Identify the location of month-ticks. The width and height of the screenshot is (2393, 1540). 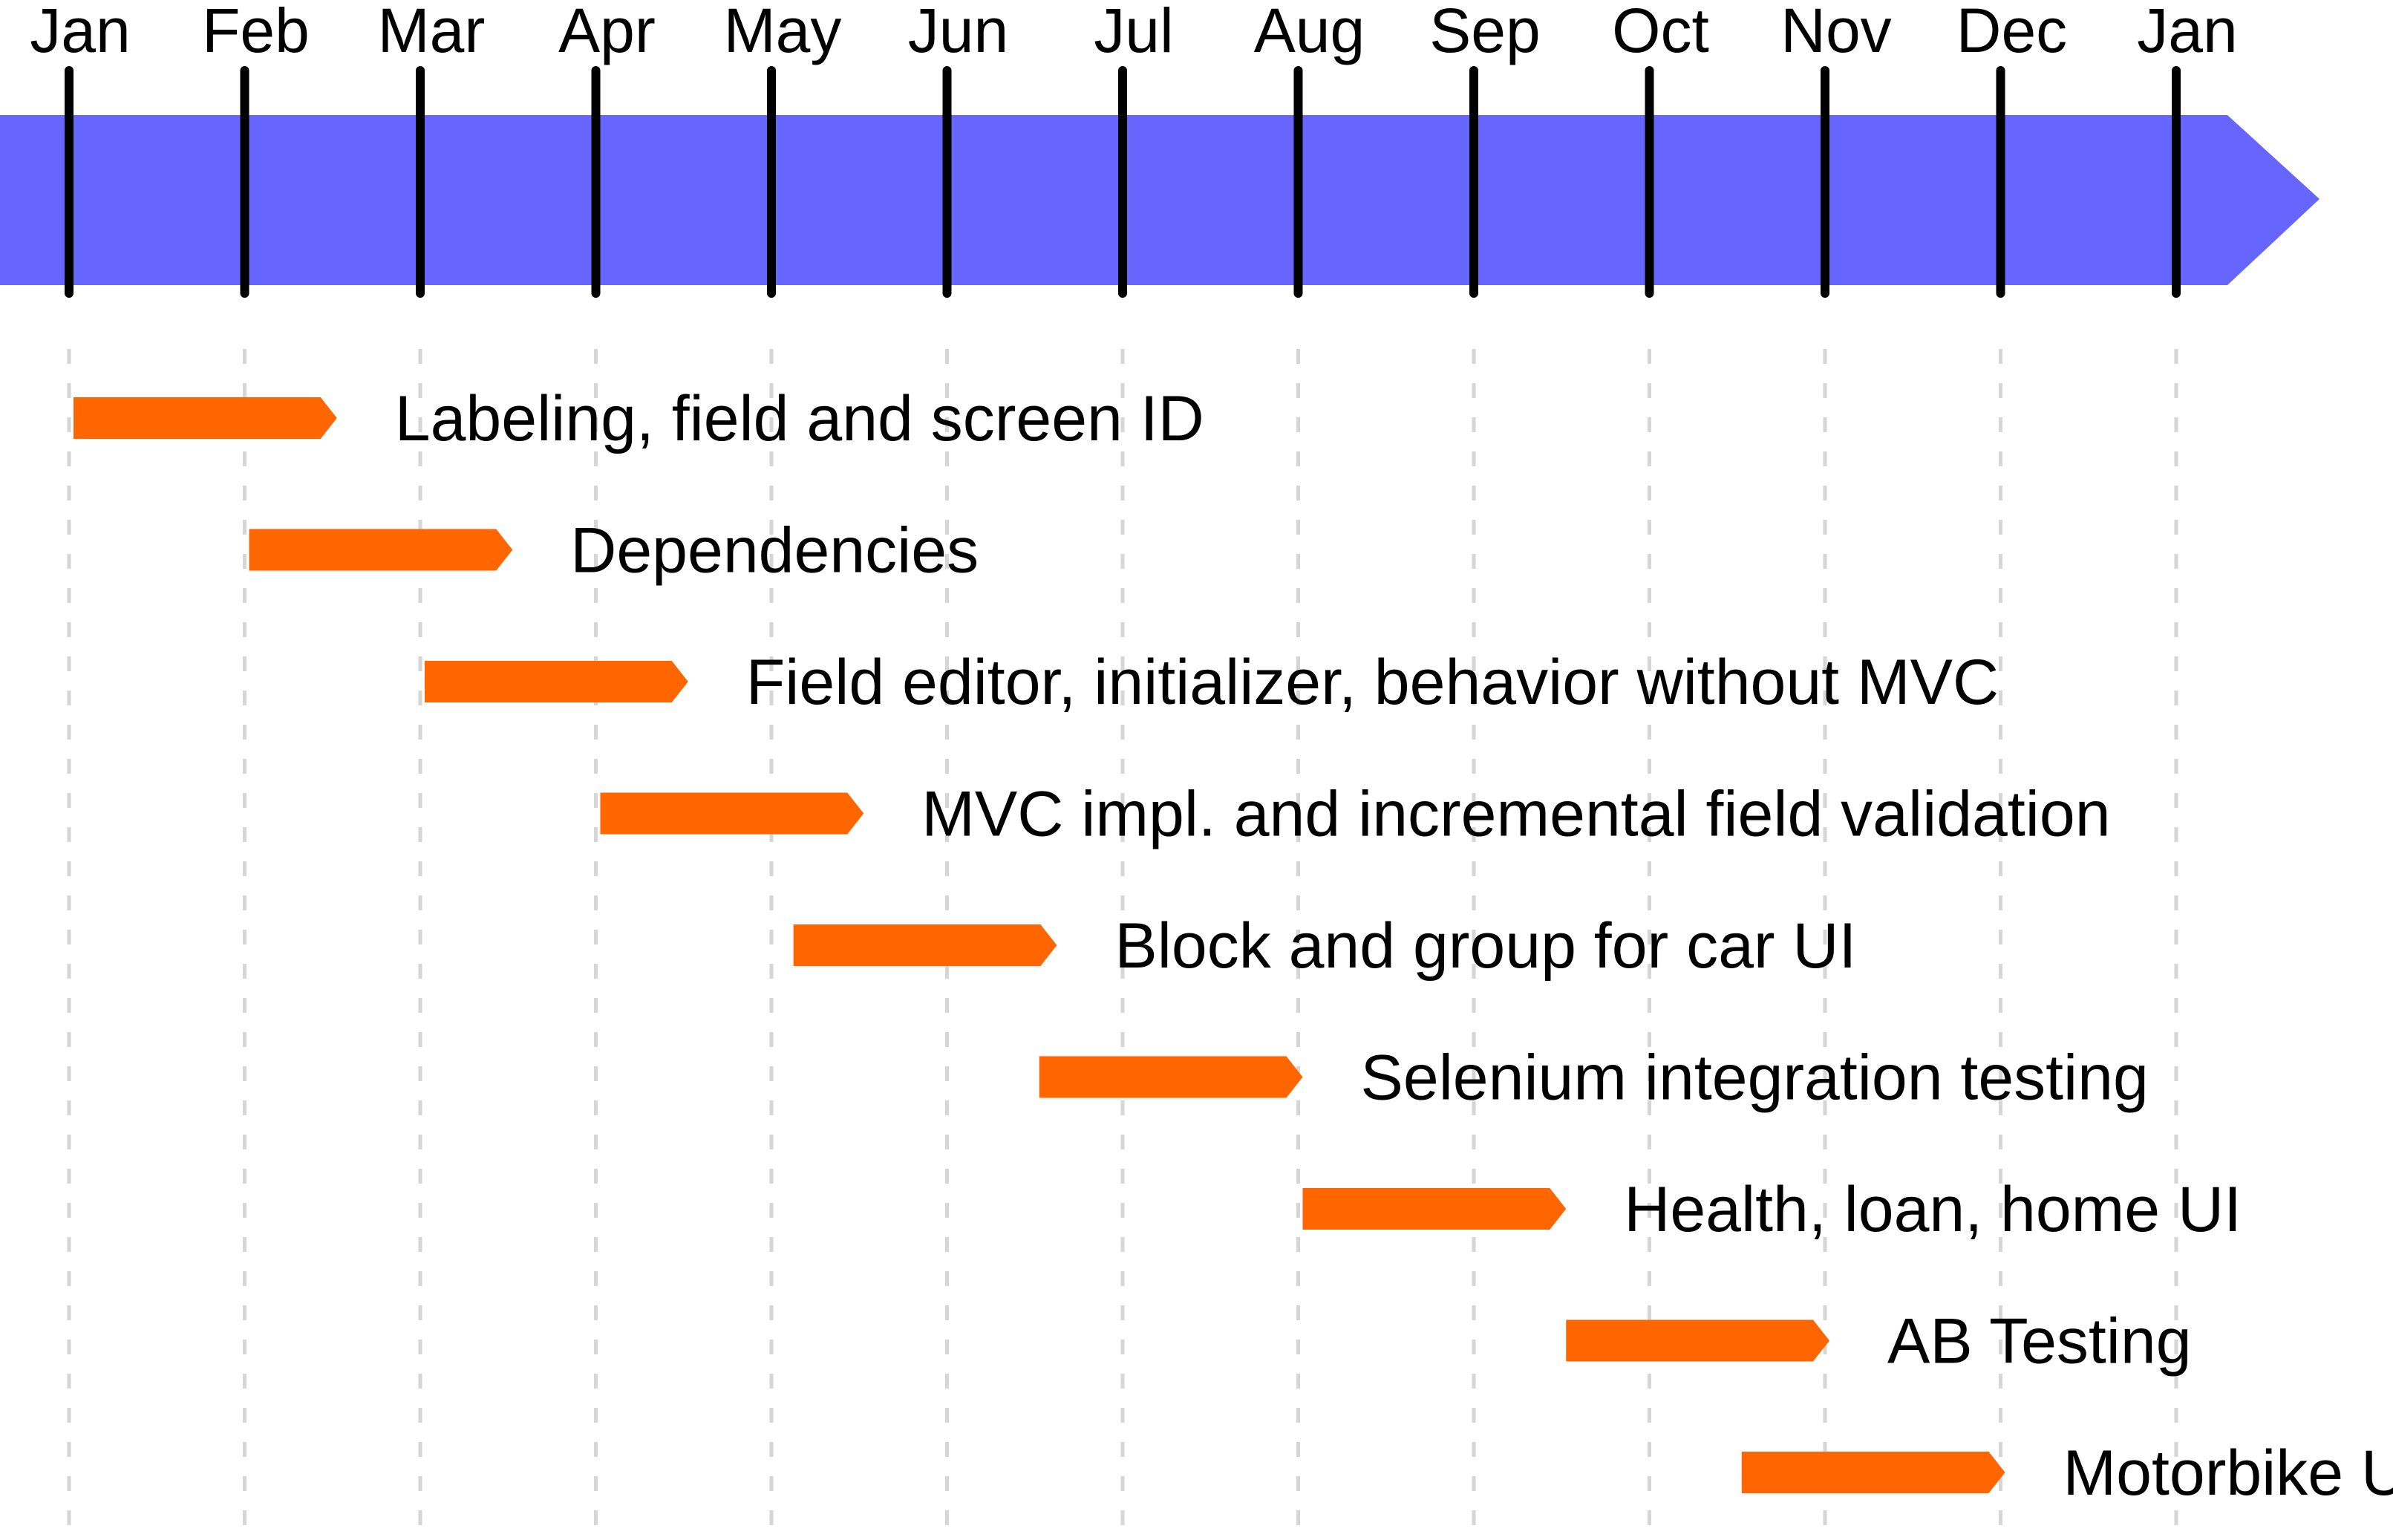
(1123, 182).